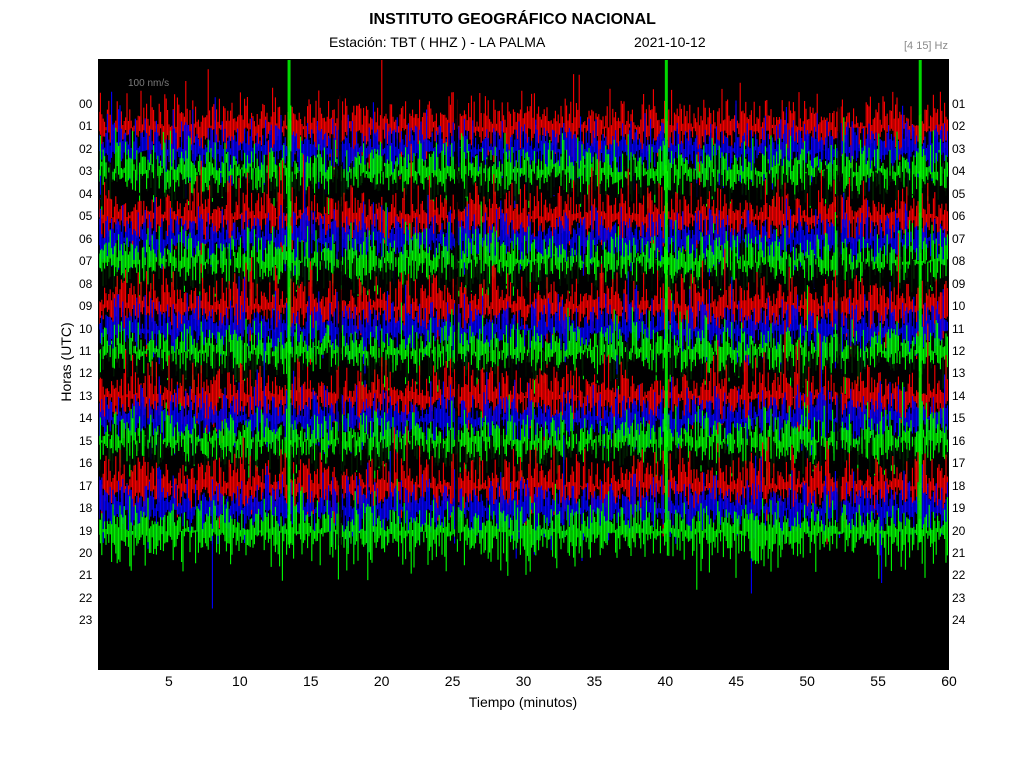 This screenshot has height=768, width=1025. Describe the element at coordinates (86, 104) in the screenshot. I see `y-tick-left: 00` at that location.